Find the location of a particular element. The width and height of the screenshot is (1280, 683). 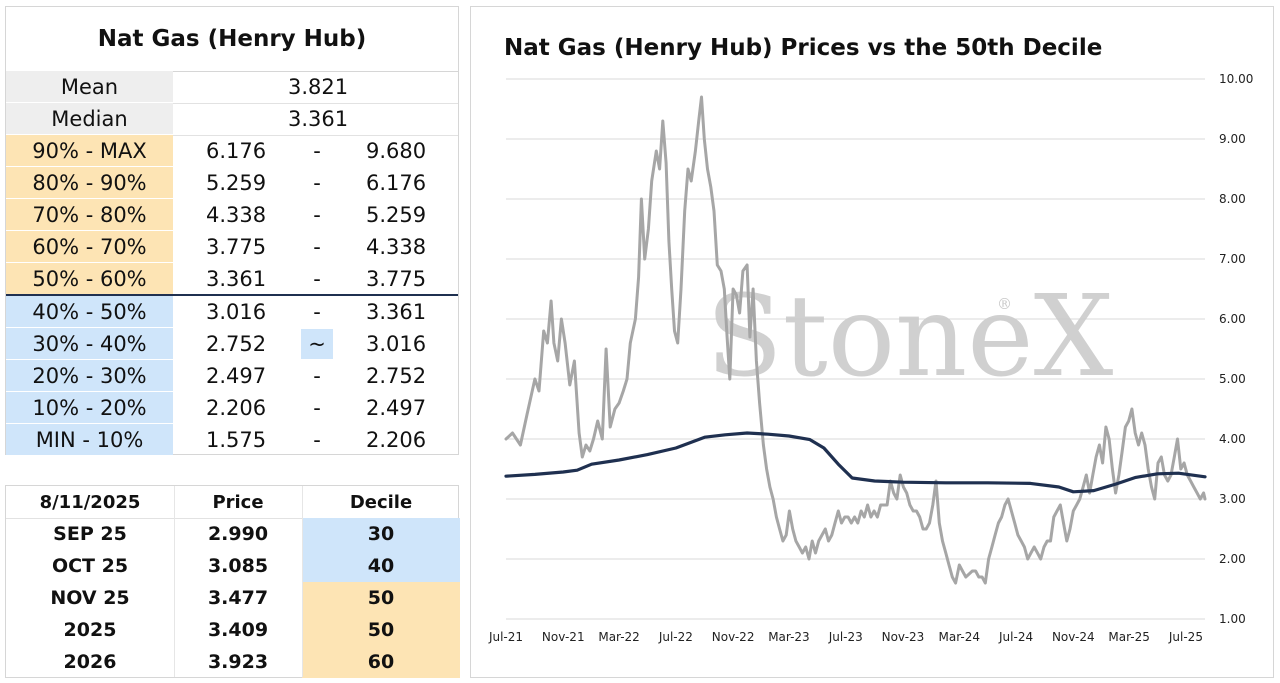

price-table-row: 2026 3.923 60 is located at coordinates (233, 662).